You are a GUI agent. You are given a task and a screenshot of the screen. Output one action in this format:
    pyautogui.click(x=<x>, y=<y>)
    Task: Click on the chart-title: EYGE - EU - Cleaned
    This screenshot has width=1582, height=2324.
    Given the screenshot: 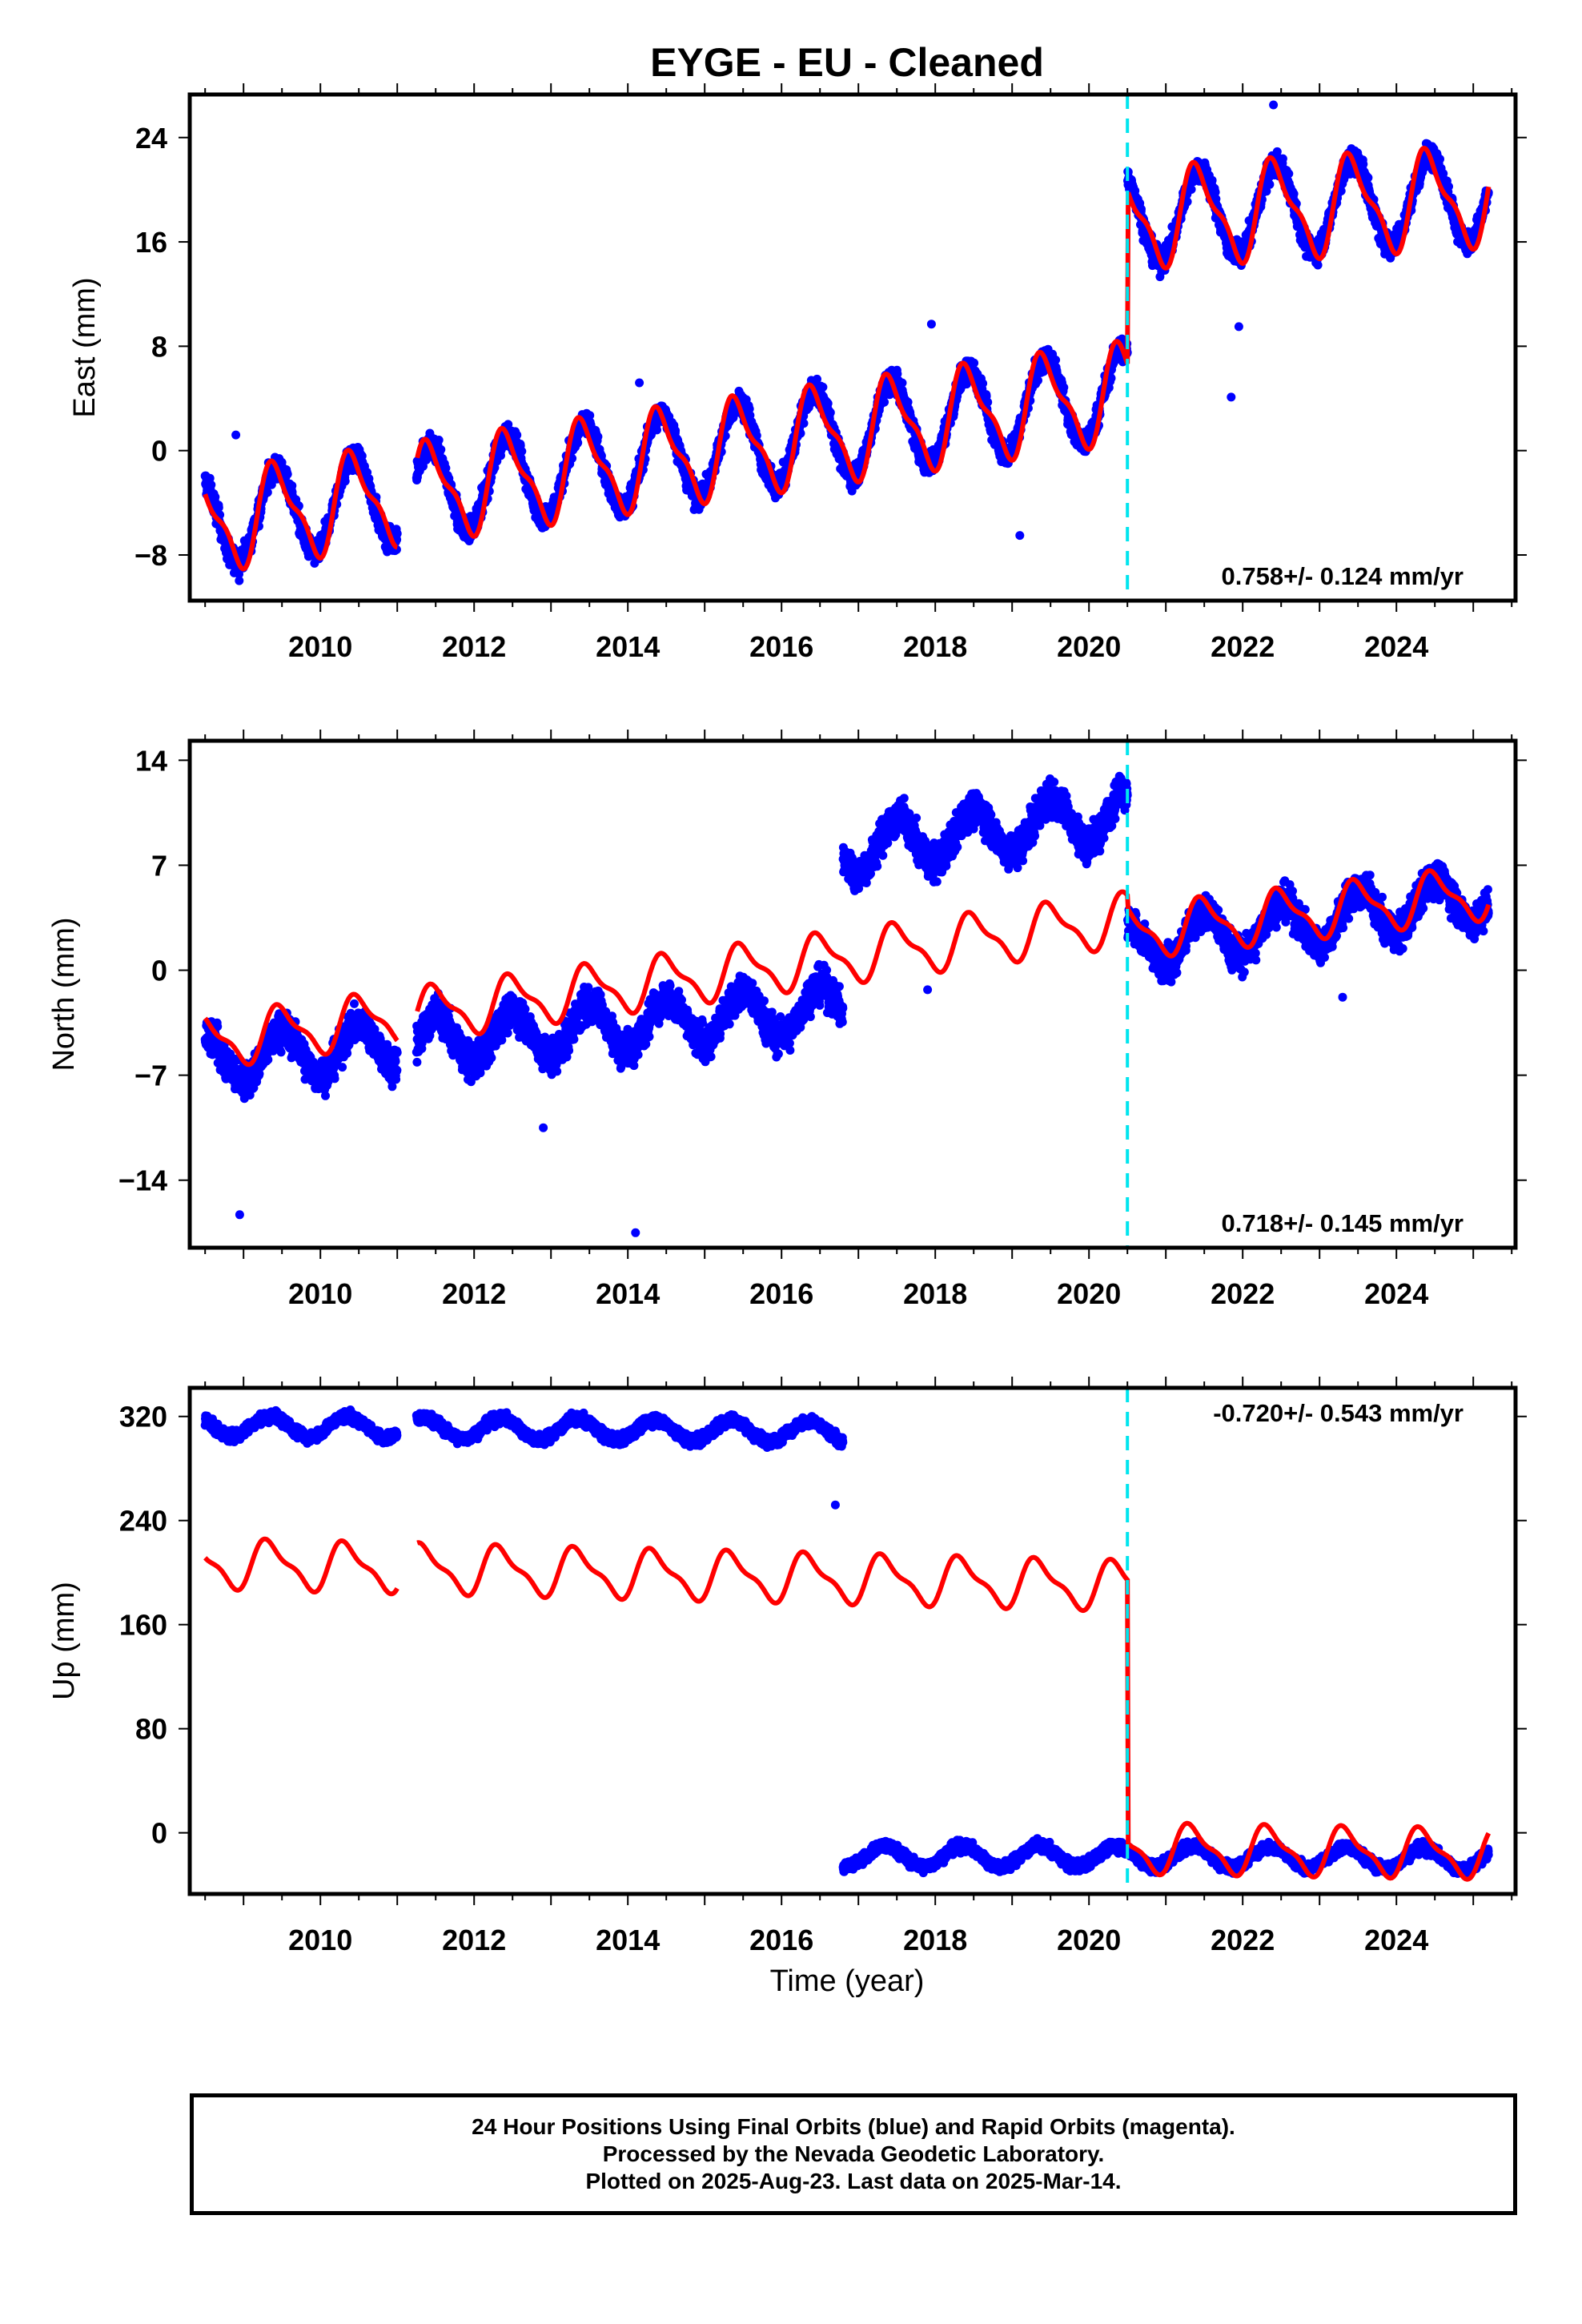 What is the action you would take?
    pyautogui.click(x=847, y=62)
    